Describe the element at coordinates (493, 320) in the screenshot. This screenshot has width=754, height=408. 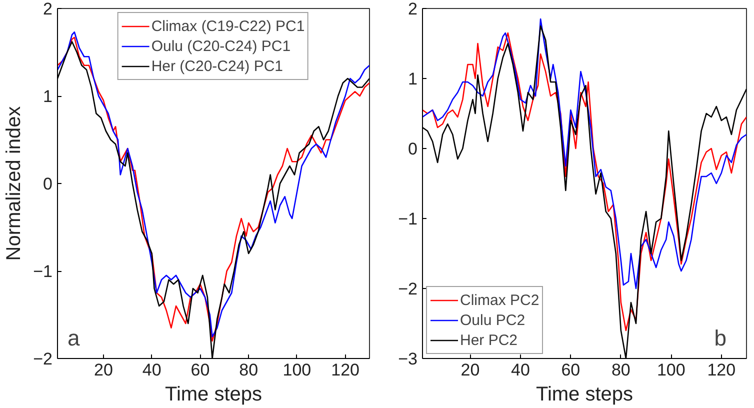
I see `legend-label: Oulu PC2` at that location.